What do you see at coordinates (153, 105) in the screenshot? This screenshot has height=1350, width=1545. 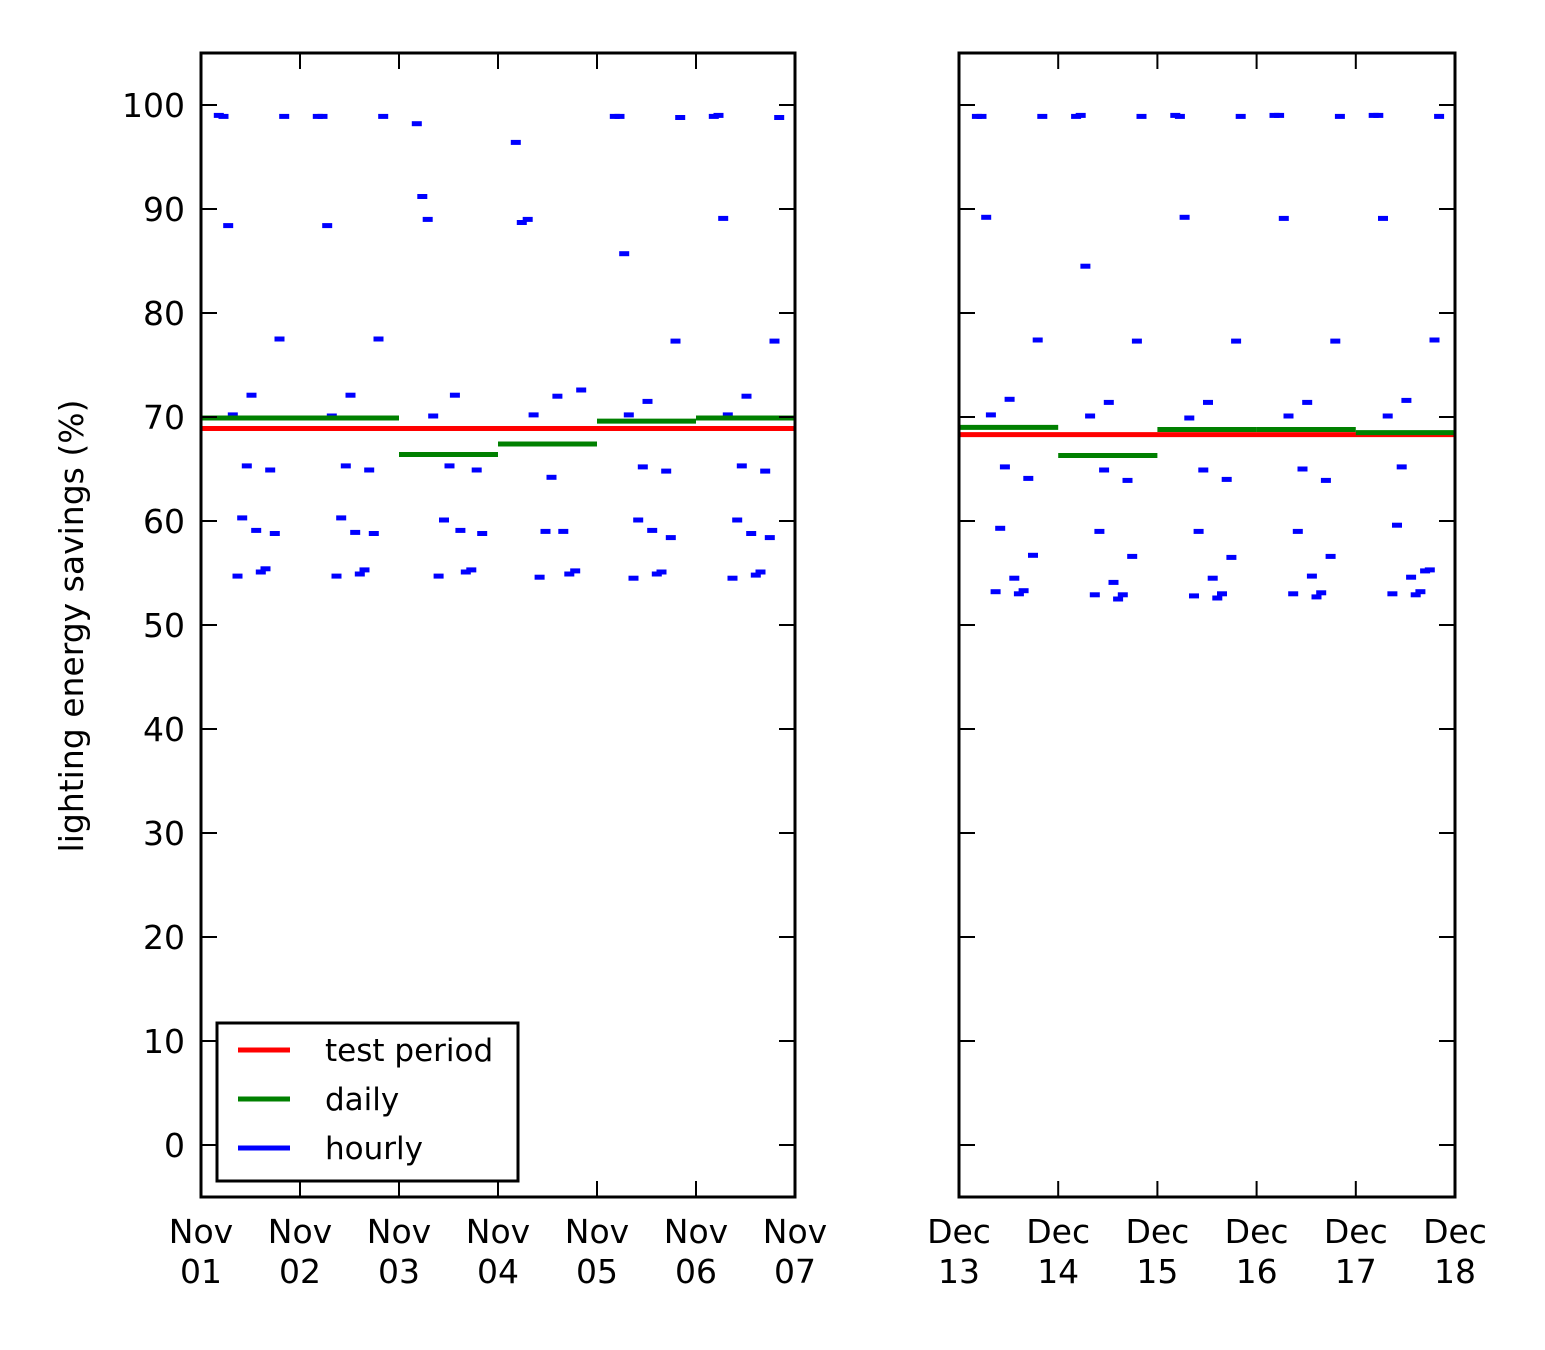 I see `y-tick-label: 100` at bounding box center [153, 105].